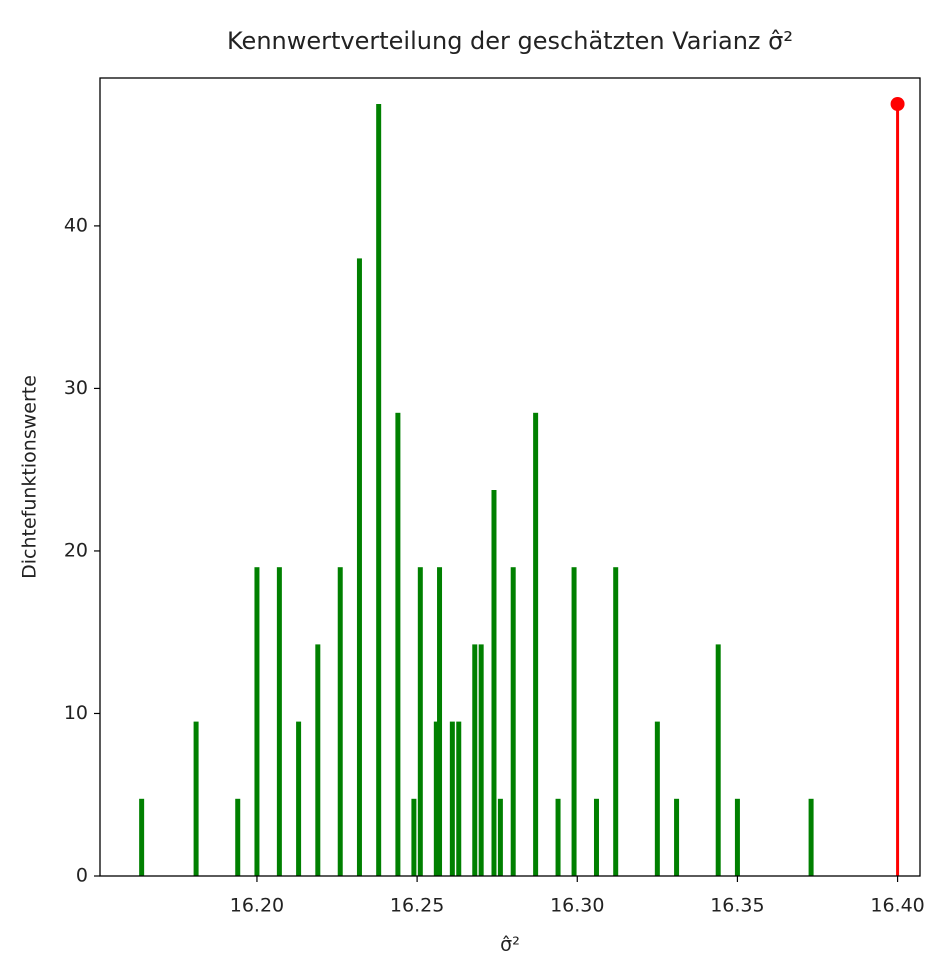 This screenshot has height=979, width=950. Describe the element at coordinates (897, 104) in the screenshot. I see `reference-marker` at that location.